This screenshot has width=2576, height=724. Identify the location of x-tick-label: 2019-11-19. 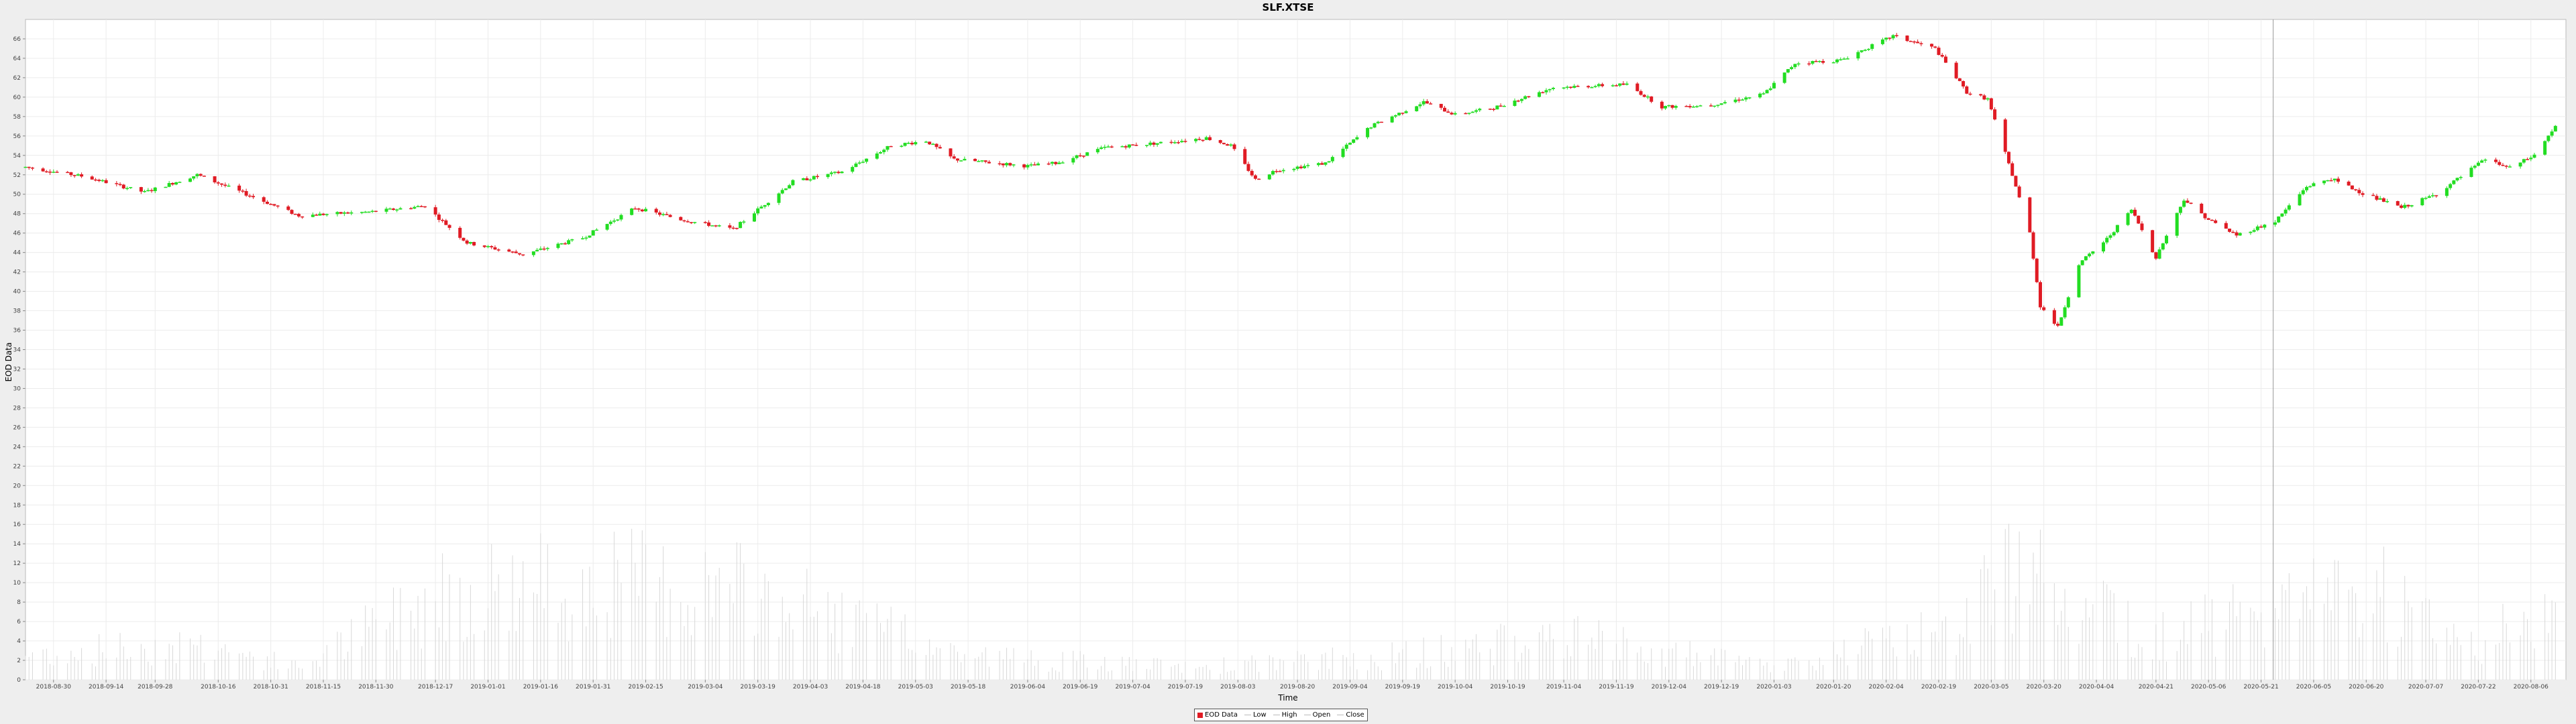
(1616, 687).